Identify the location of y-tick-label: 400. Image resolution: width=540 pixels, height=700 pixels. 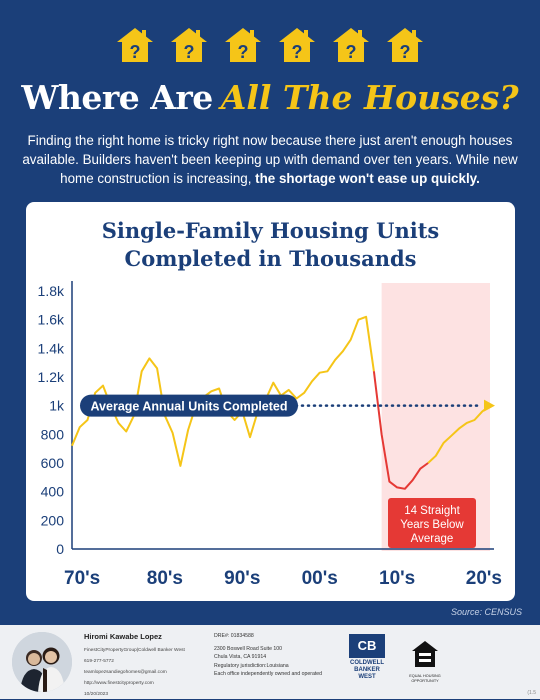
(53, 492).